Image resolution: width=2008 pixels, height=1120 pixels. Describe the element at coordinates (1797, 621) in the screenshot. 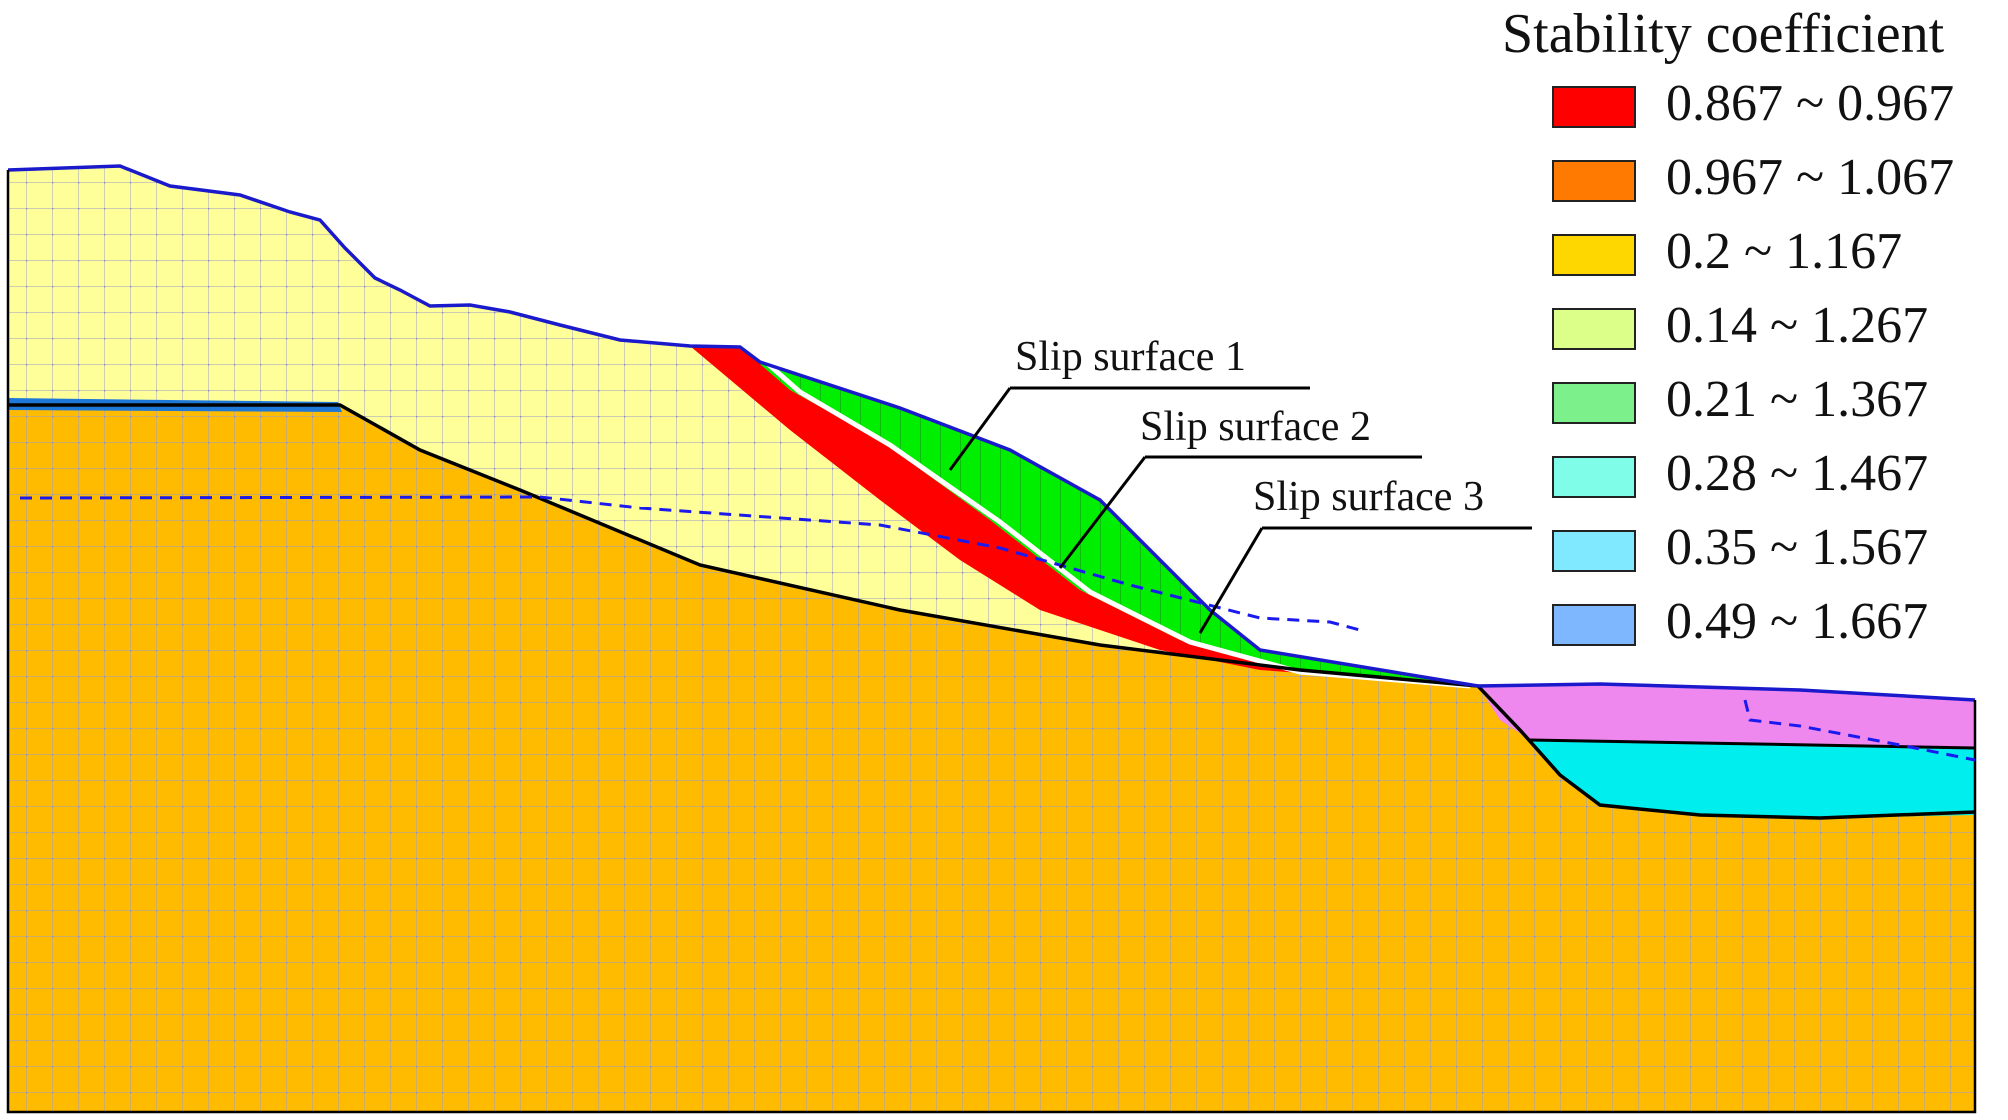

I see `legend-label: 0.49 ~ 1.667` at that location.